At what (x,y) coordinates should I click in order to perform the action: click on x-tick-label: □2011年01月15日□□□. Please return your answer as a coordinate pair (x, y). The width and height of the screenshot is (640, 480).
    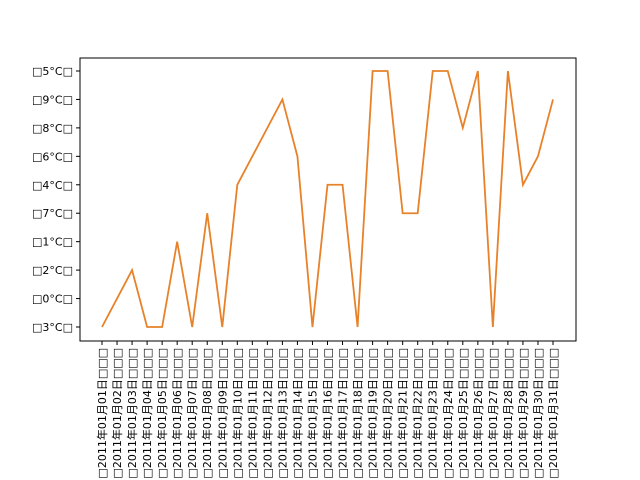
    Looking at the image, I should click on (312, 413).